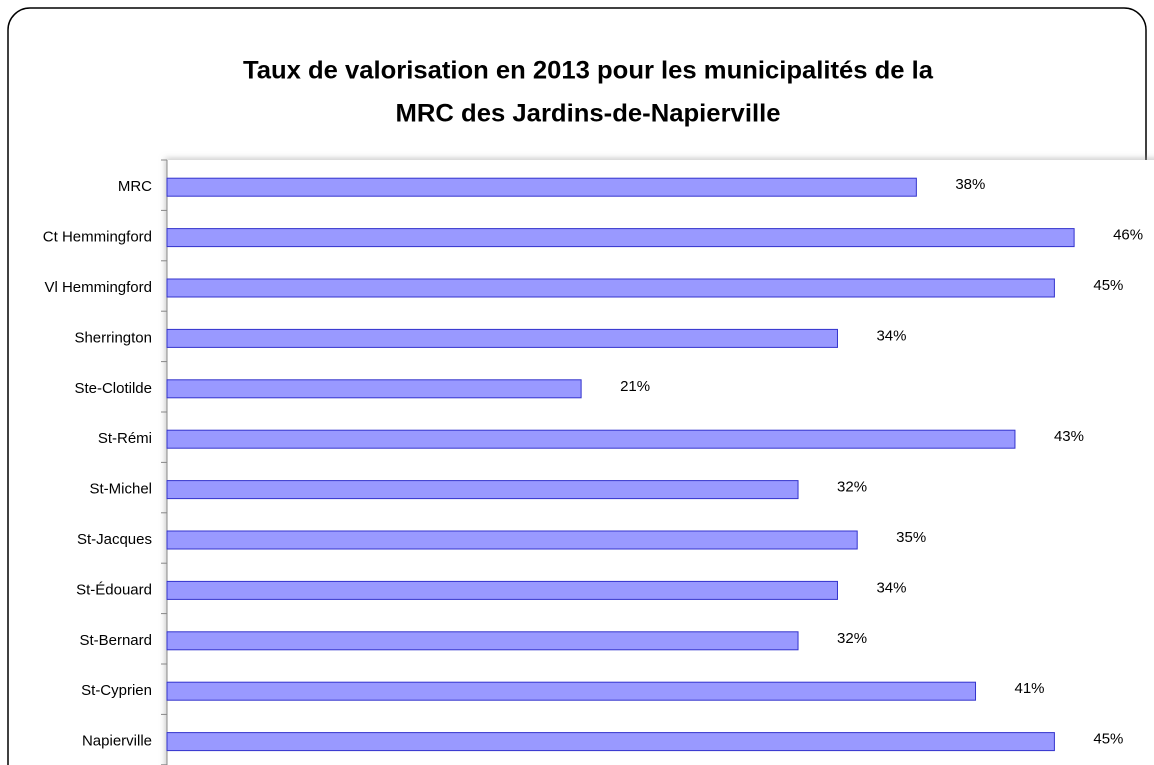  I want to click on category-label: St-Jacques, so click(114, 539).